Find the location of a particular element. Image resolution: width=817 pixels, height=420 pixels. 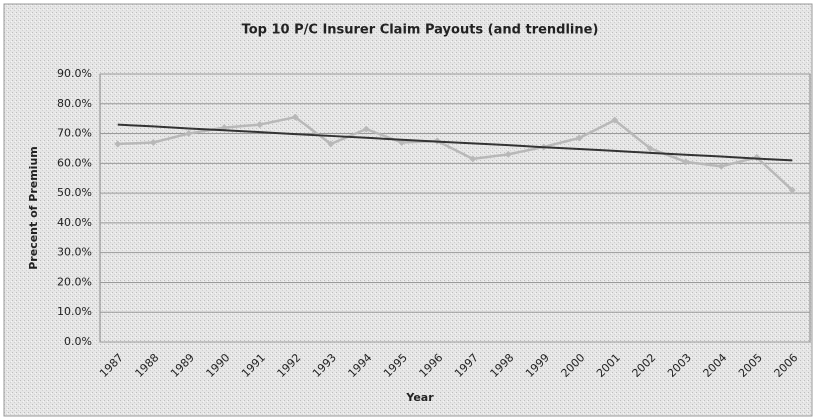

y-tick-label: 20.0% is located at coordinates (74, 281).